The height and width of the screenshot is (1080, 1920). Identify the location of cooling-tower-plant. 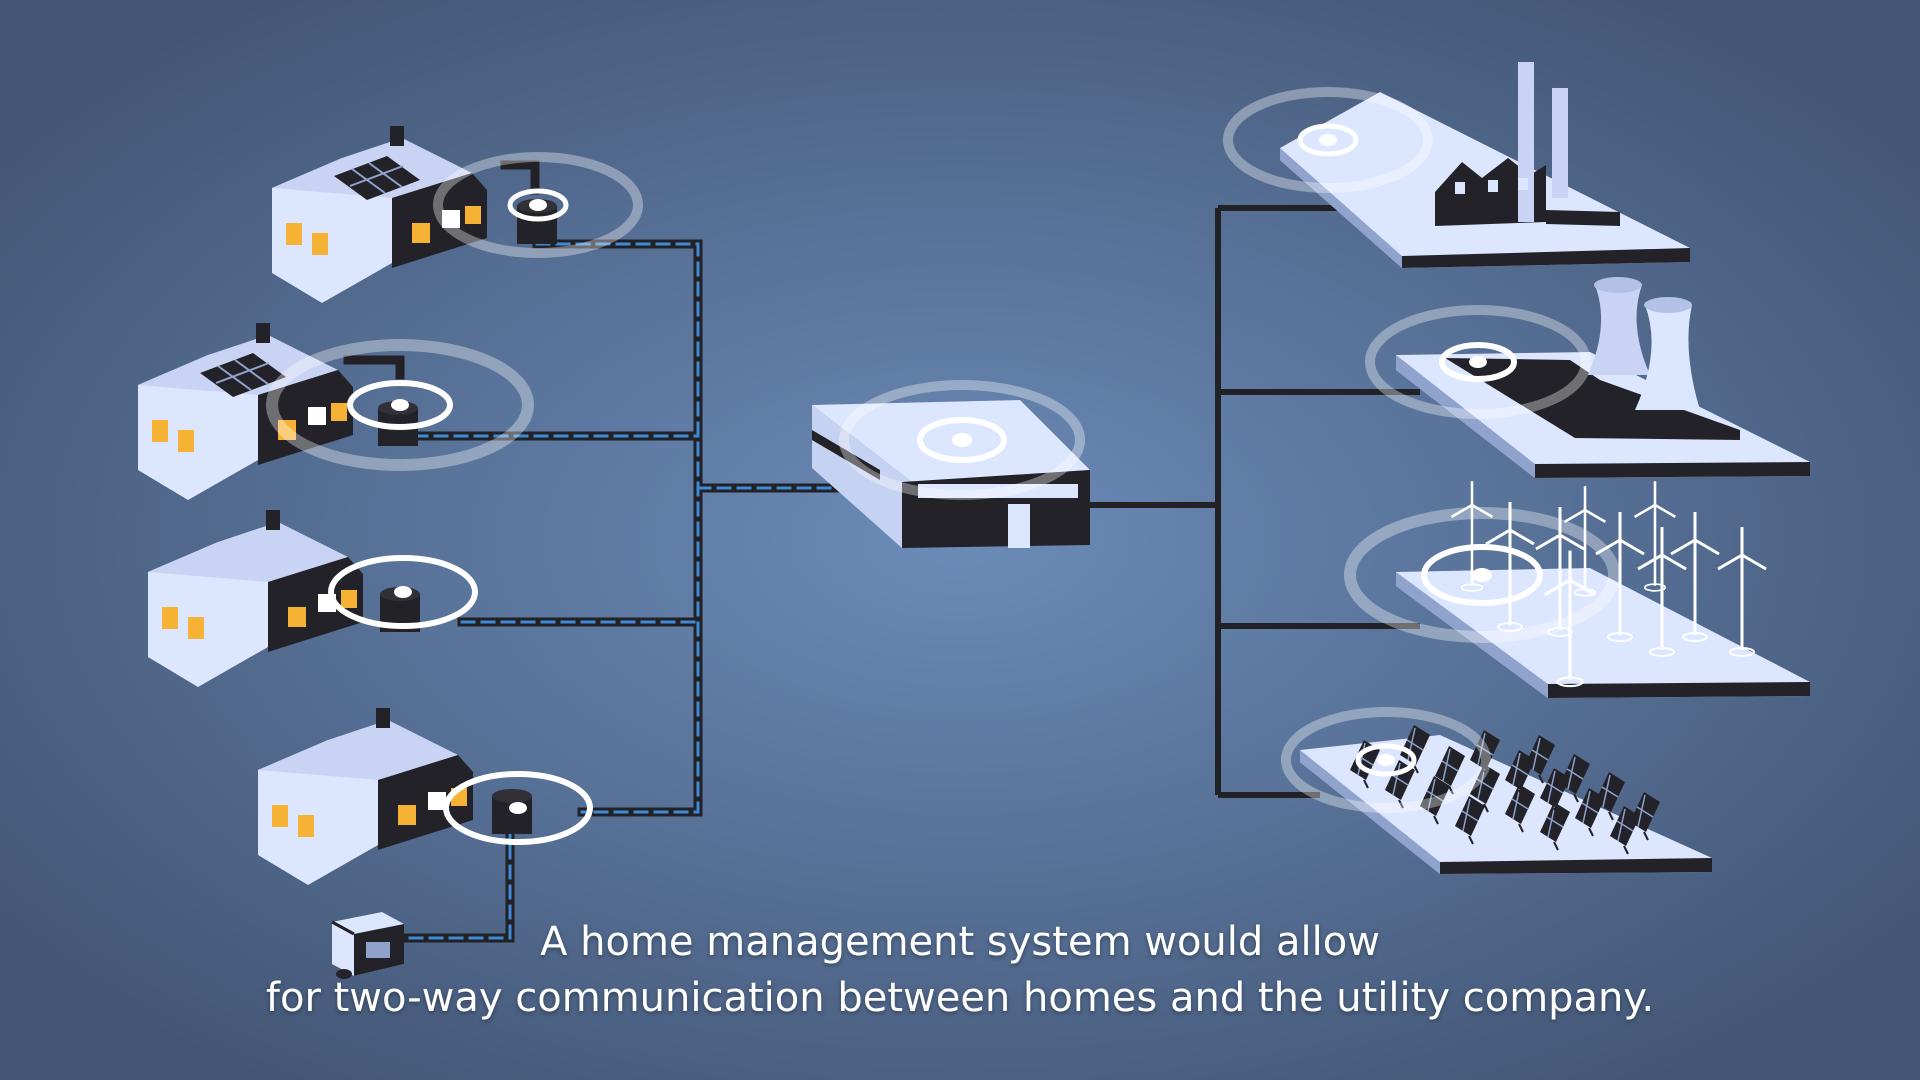
(1603, 377).